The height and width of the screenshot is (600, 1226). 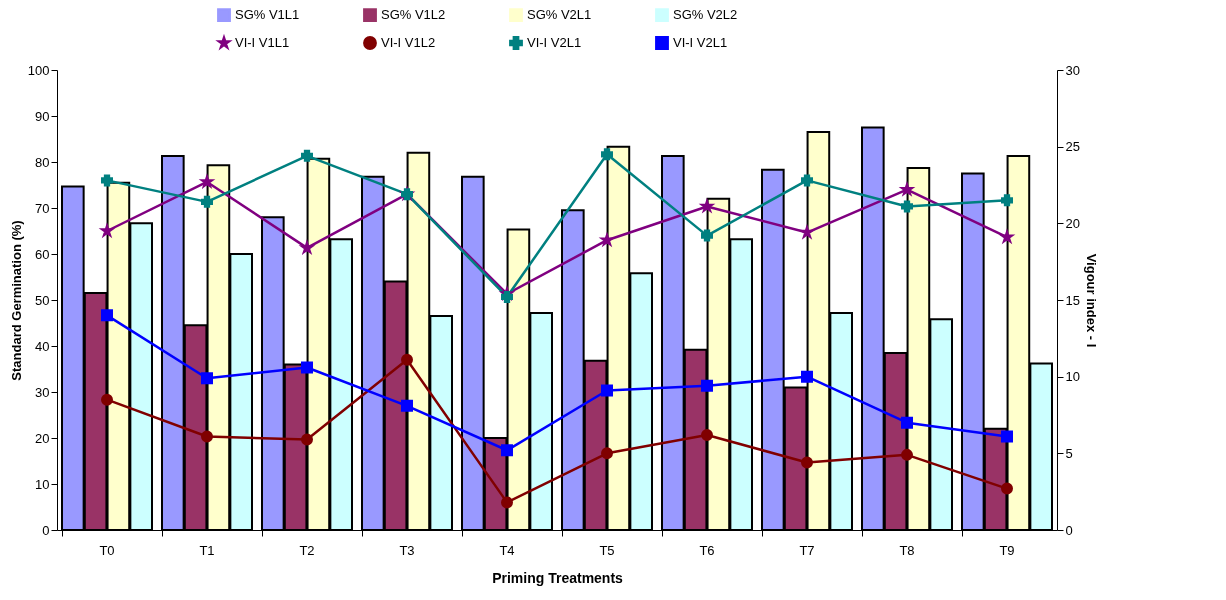 I want to click on y2-tick-label: 0, so click(x=1069, y=530).